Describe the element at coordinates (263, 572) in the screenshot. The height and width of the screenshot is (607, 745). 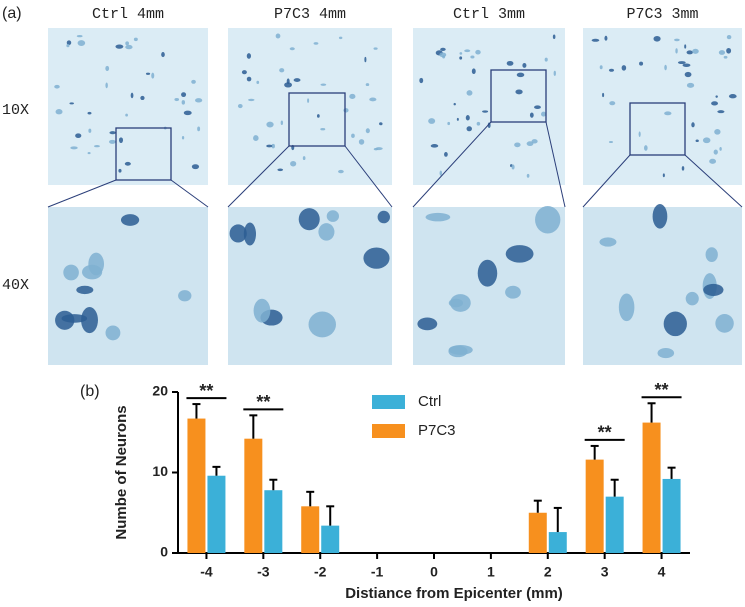
I see `x-tick-label: -3` at that location.